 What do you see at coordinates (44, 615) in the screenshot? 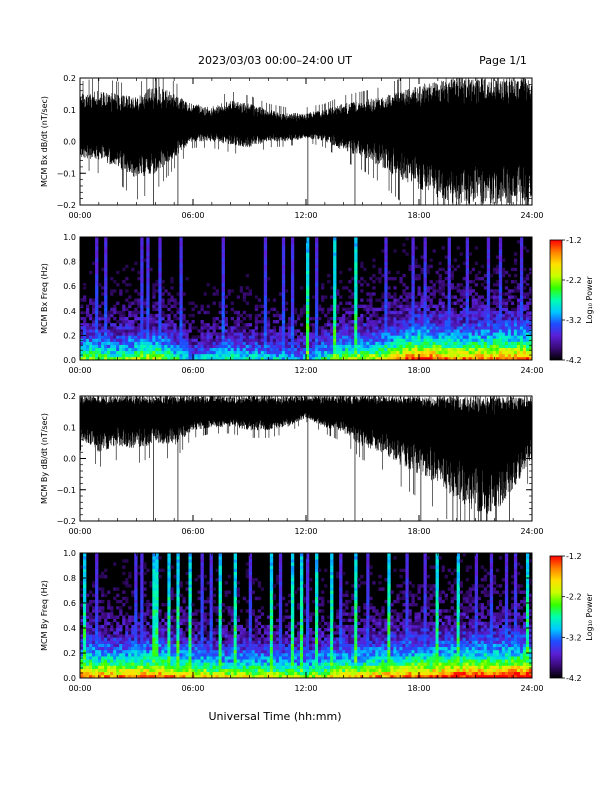
I see `y-axis-label: MCM By Freq (Hz)` at bounding box center [44, 615].